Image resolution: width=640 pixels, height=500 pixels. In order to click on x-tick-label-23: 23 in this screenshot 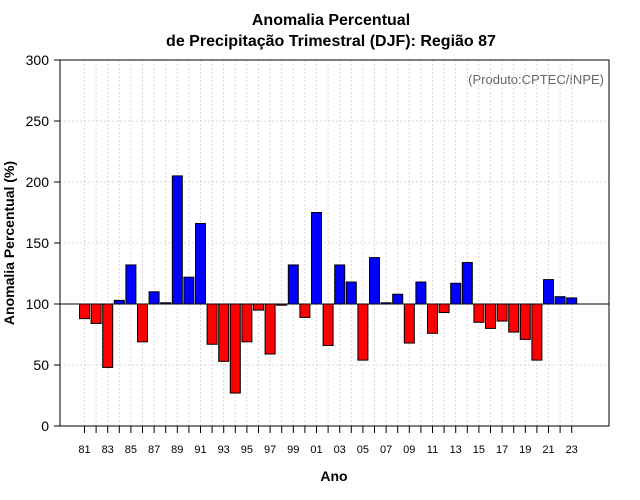, I will do `click(572, 450)`.